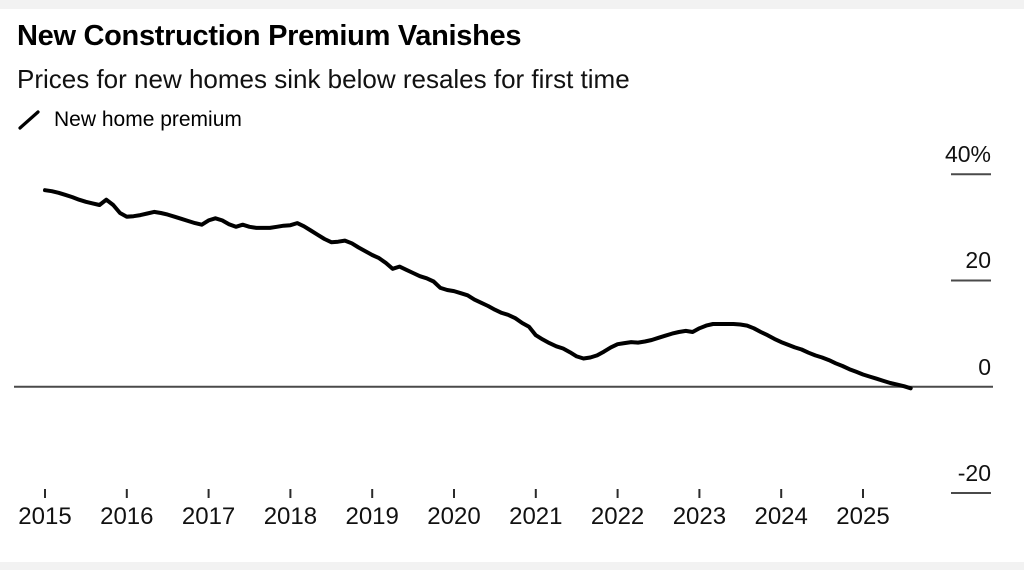 The height and width of the screenshot is (570, 1024). I want to click on x-axis-label: 2015, so click(45, 516).